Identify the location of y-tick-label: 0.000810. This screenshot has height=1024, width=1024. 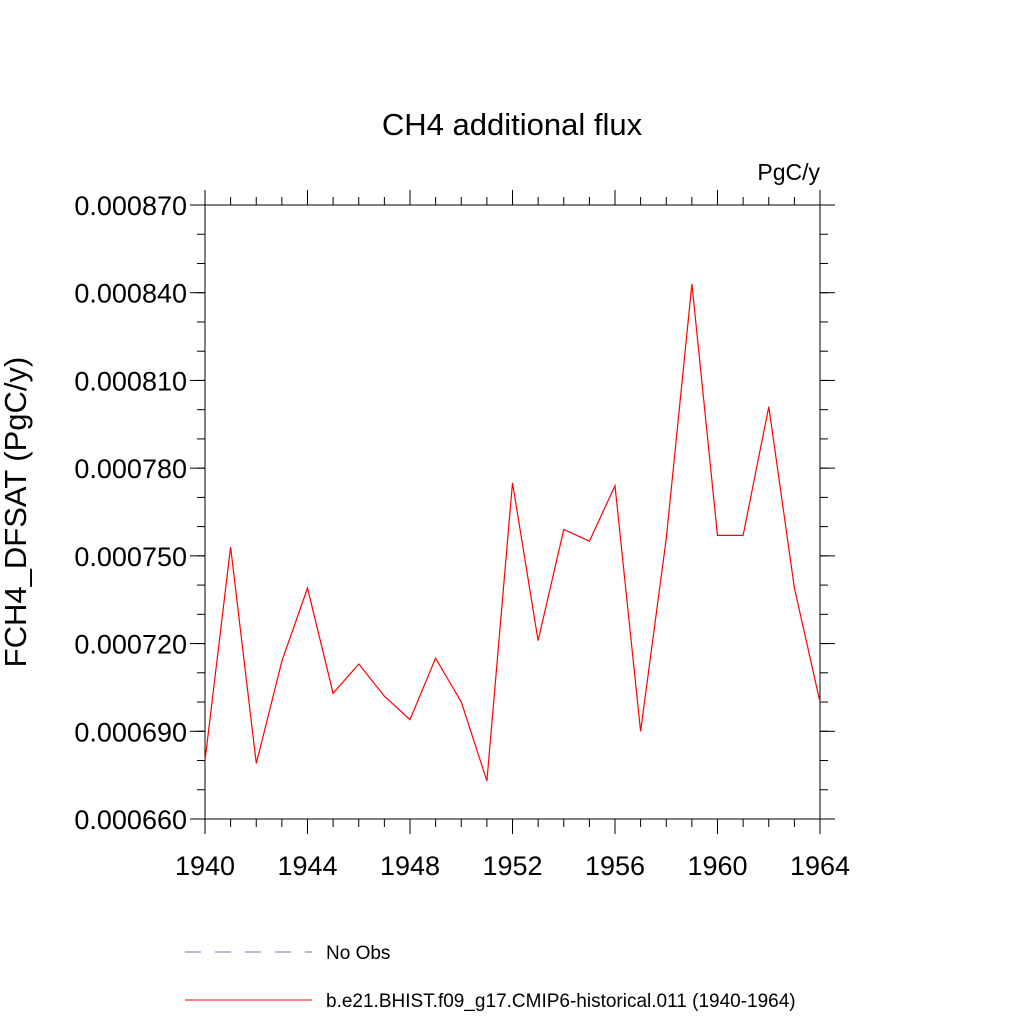
(130, 381).